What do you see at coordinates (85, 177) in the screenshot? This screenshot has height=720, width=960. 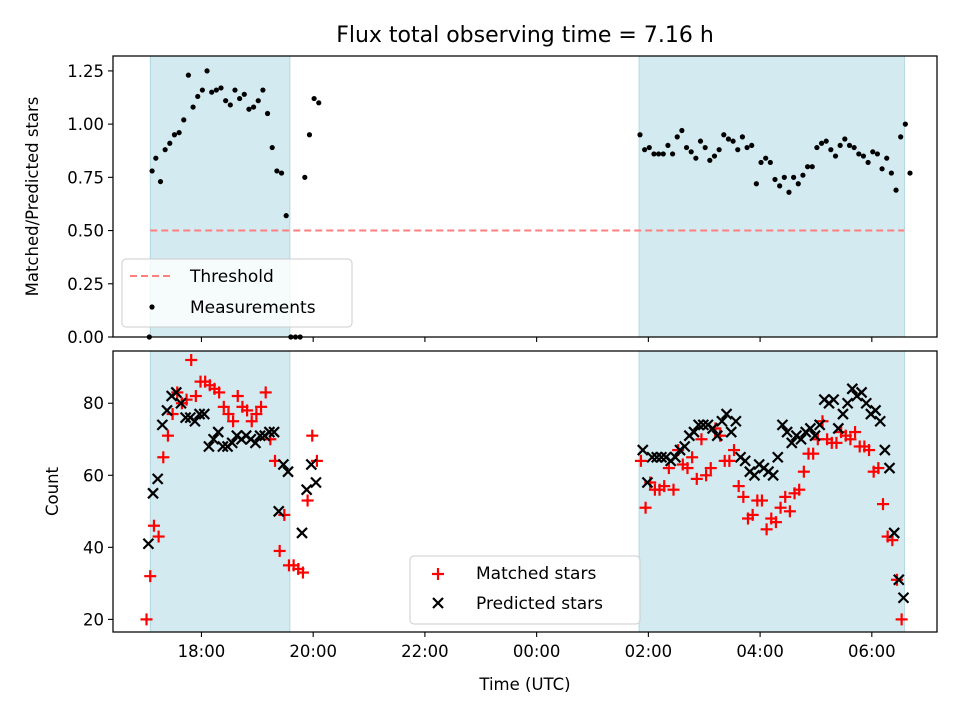 I see `y-tick-label: 0.75` at bounding box center [85, 177].